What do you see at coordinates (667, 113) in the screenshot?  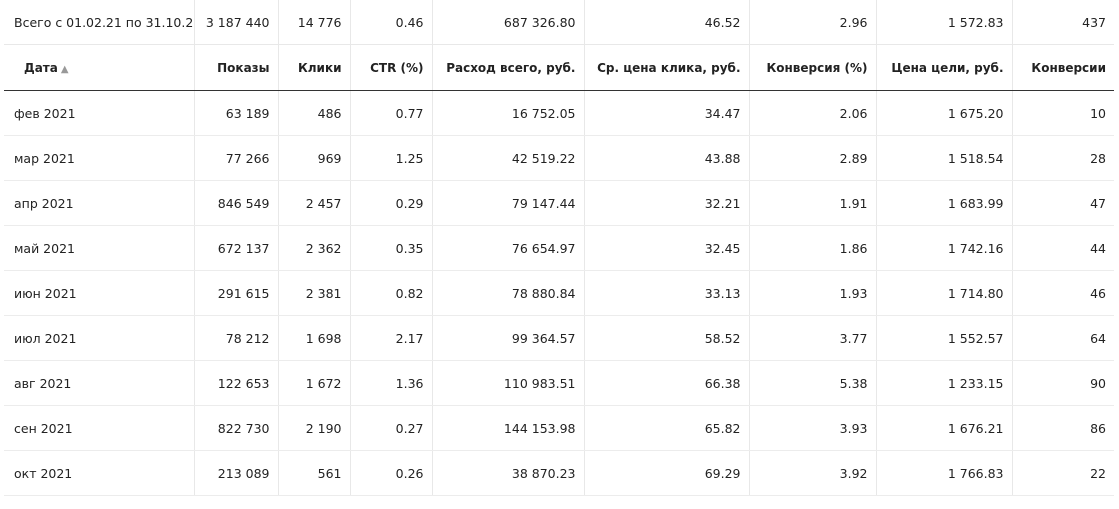 I see `cell-avg-cpc: 34.47` at bounding box center [667, 113].